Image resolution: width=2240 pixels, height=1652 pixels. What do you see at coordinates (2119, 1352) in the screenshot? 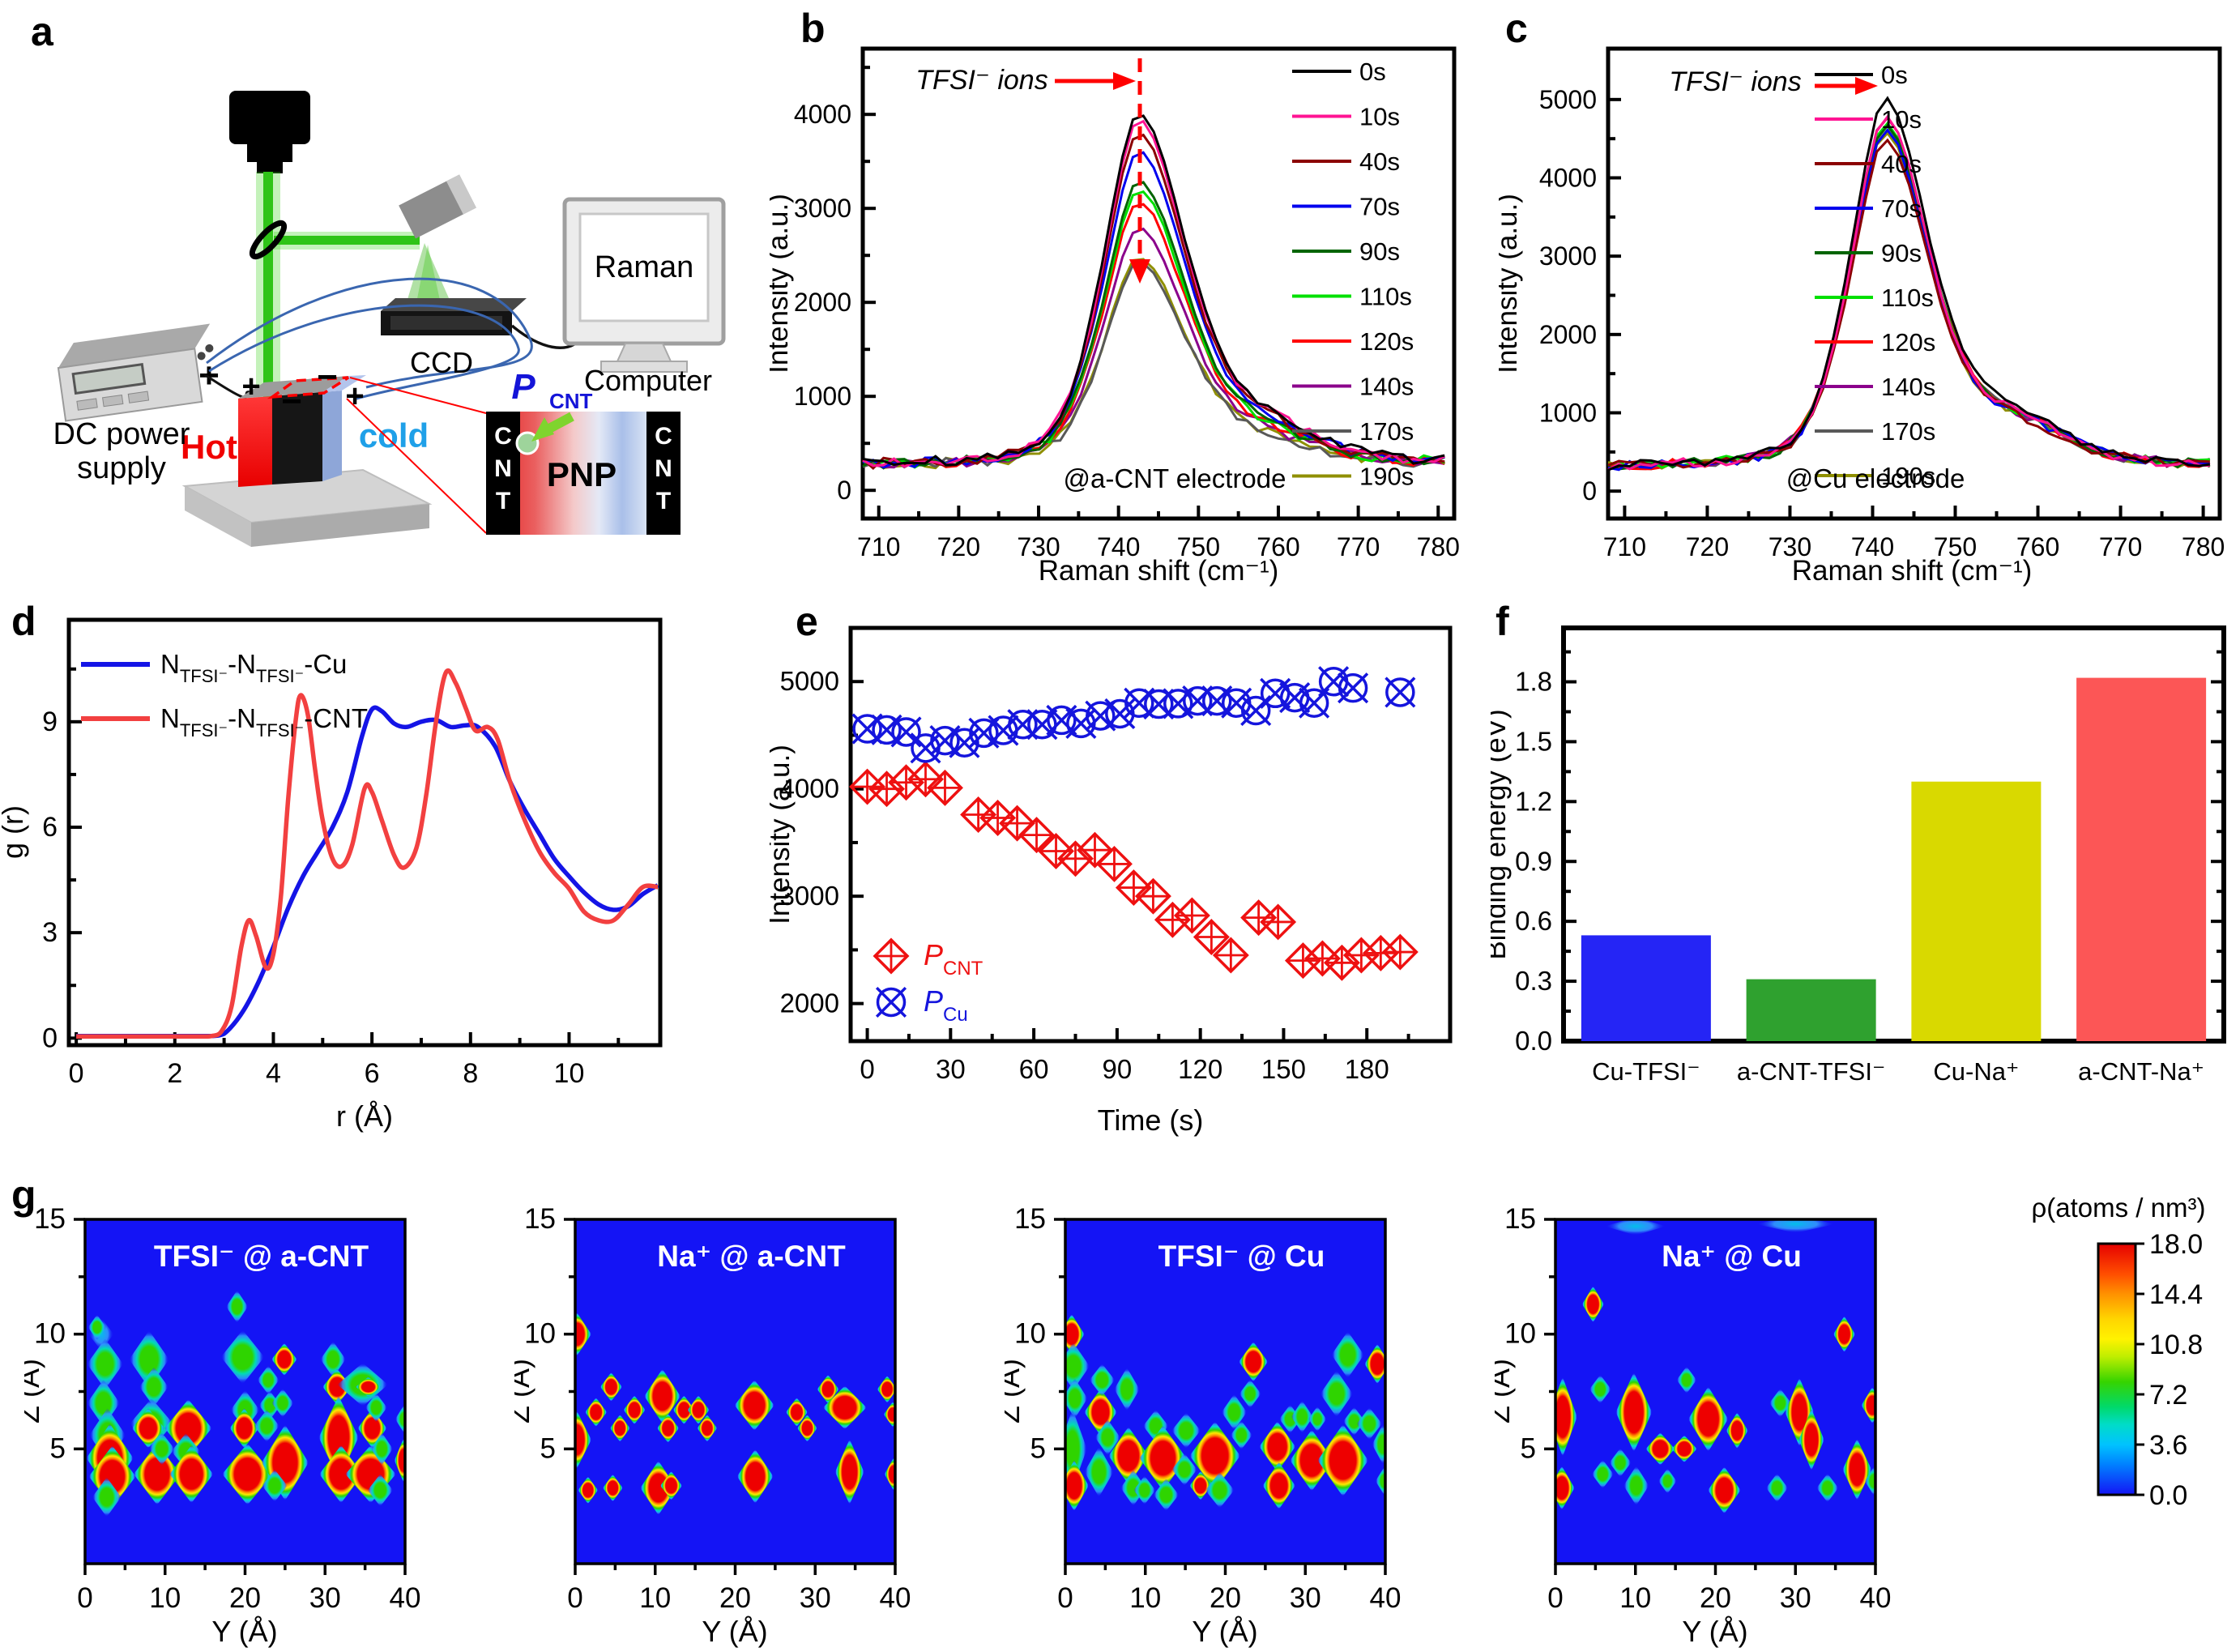
I see `heatmap-colorbar: 18.0 14.4 10.8 7.2 3.6 0.0 ρ(atoms / nm³)` at bounding box center [2119, 1352].